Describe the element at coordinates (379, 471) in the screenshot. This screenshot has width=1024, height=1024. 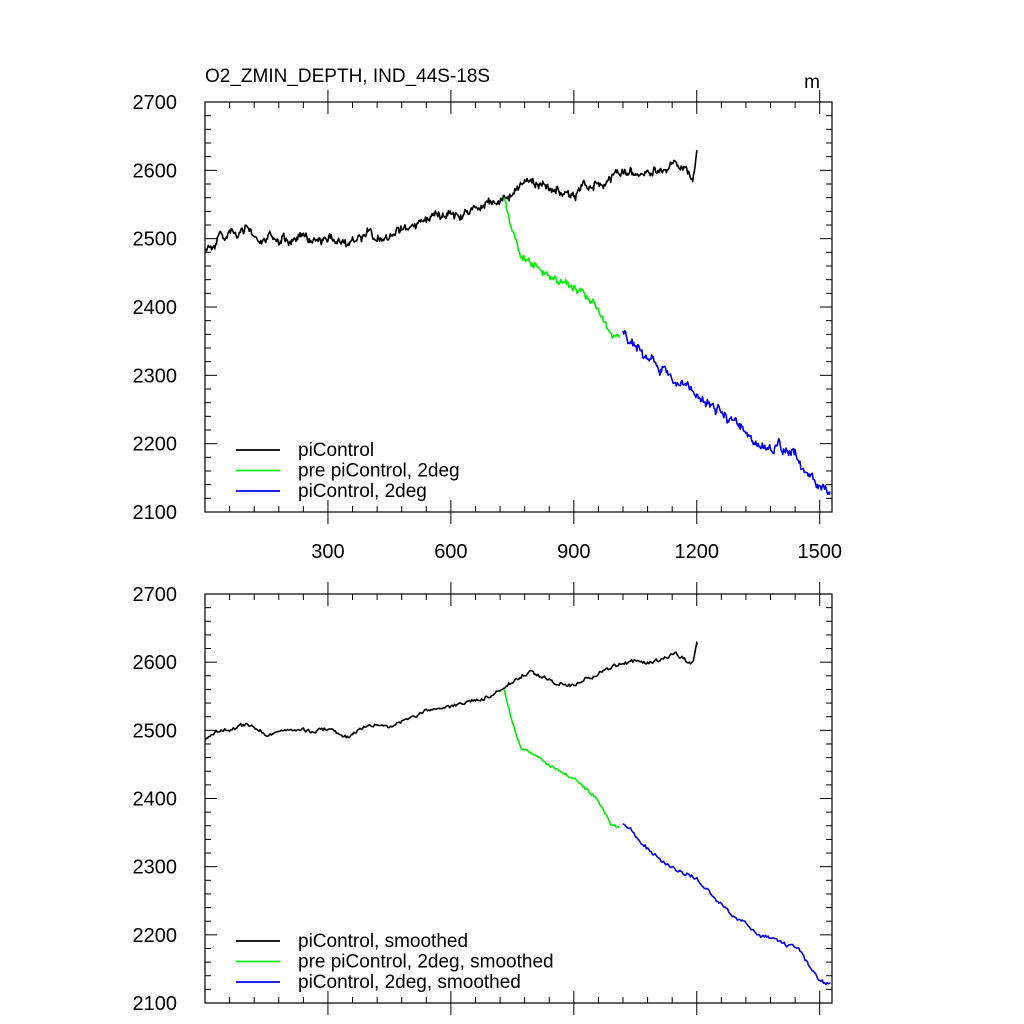
I see `legend-label-1: pre piControl, 2deg` at that location.